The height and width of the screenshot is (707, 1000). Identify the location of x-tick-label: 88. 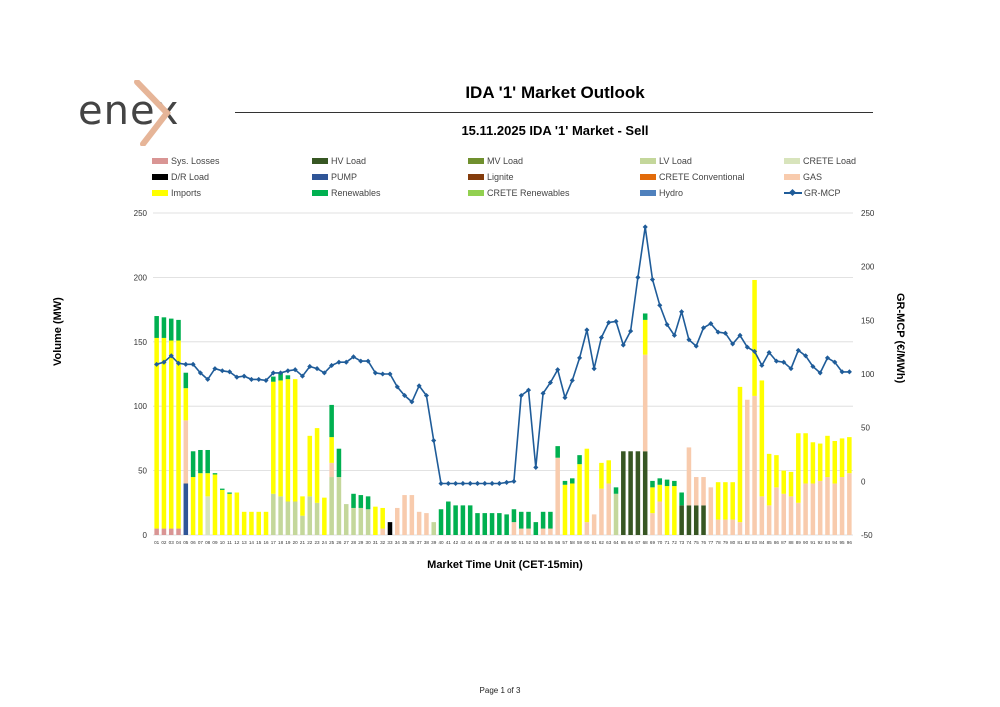
(791, 542).